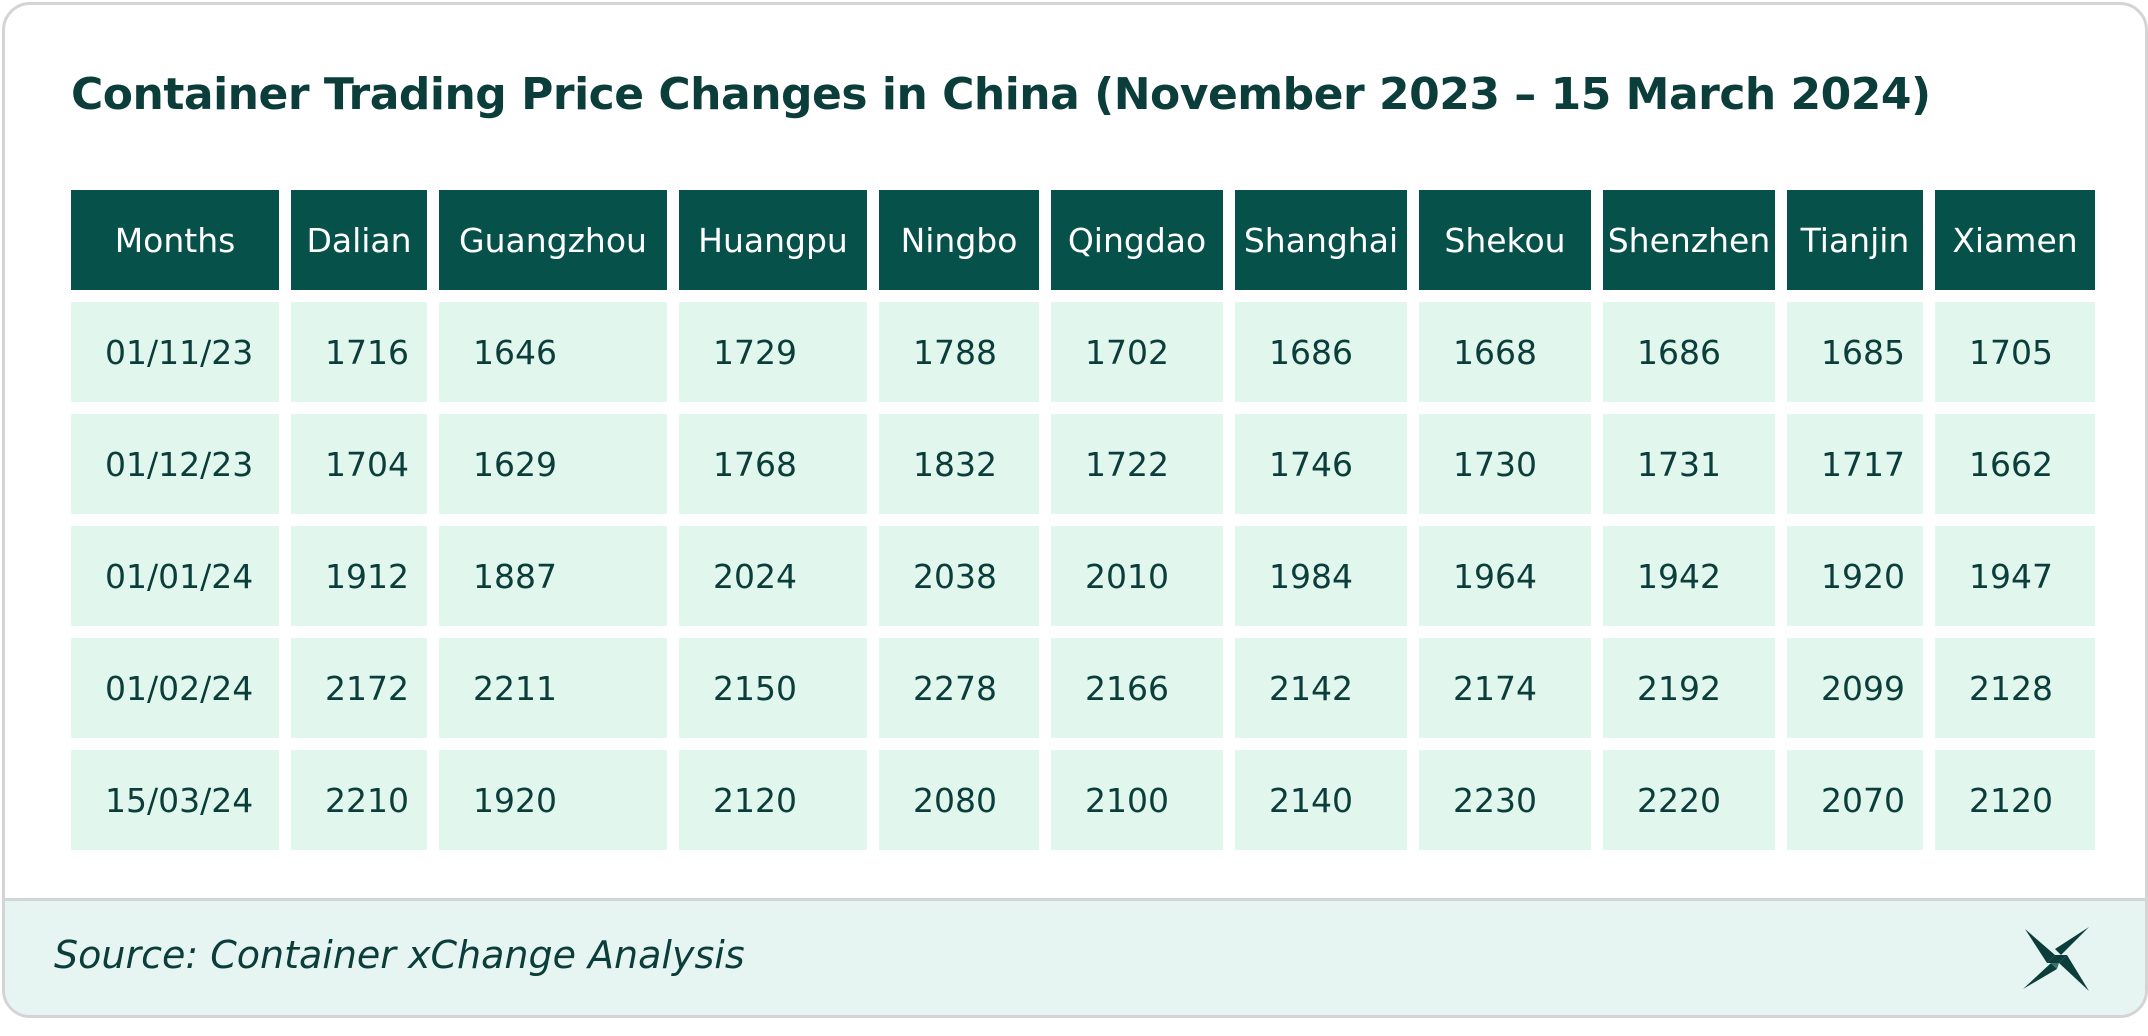  I want to click on source-note: Source: Container xChange Analysis, so click(399, 955).